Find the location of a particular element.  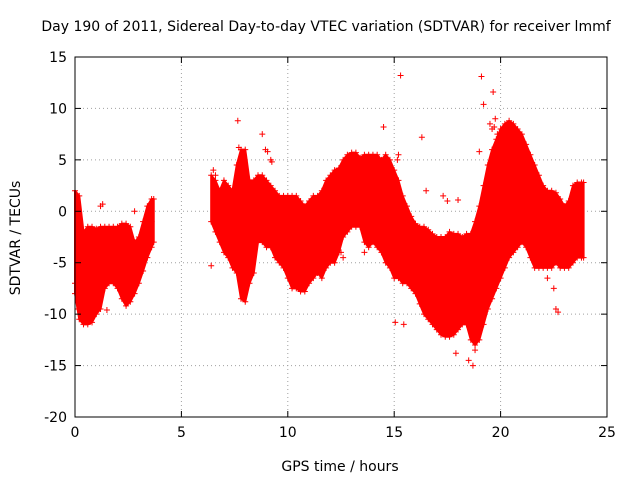

y-tick-label: -15 is located at coordinates (55, 367).